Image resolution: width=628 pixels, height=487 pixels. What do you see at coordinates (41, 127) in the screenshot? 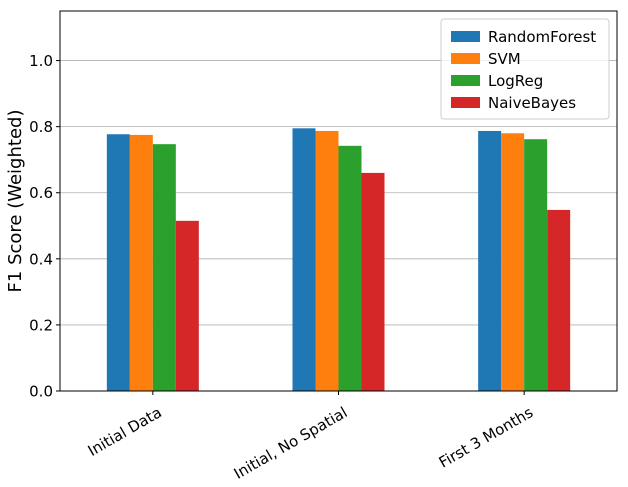
I see `y-tick-label: 0.8` at bounding box center [41, 127].